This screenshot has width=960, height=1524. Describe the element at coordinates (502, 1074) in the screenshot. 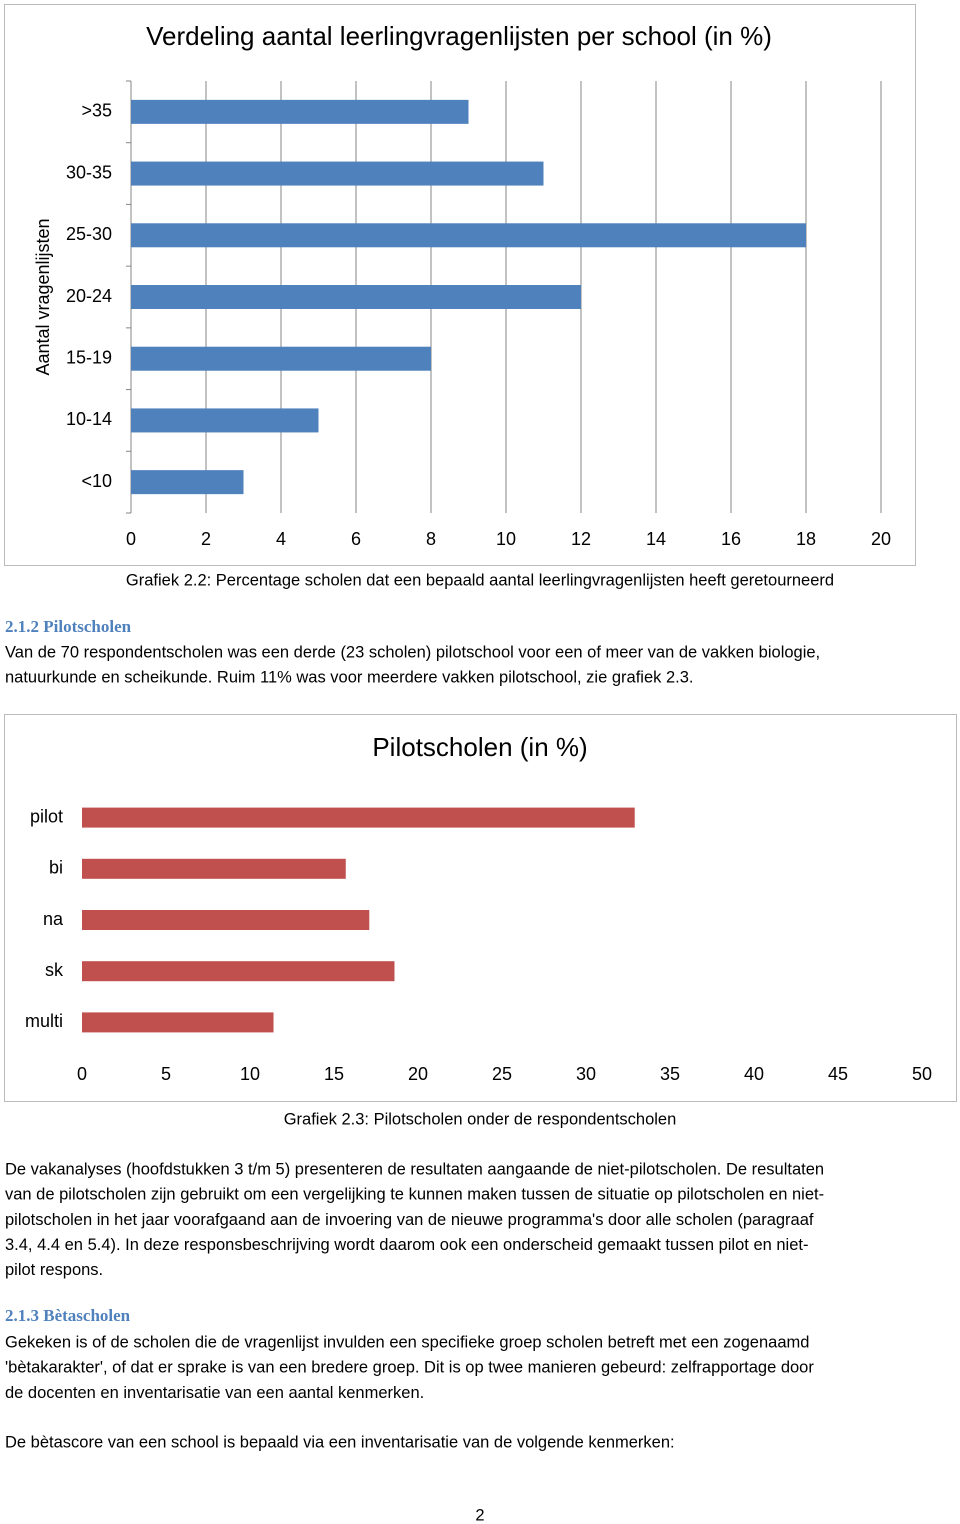

I see `x-tick-label: 25` at that location.